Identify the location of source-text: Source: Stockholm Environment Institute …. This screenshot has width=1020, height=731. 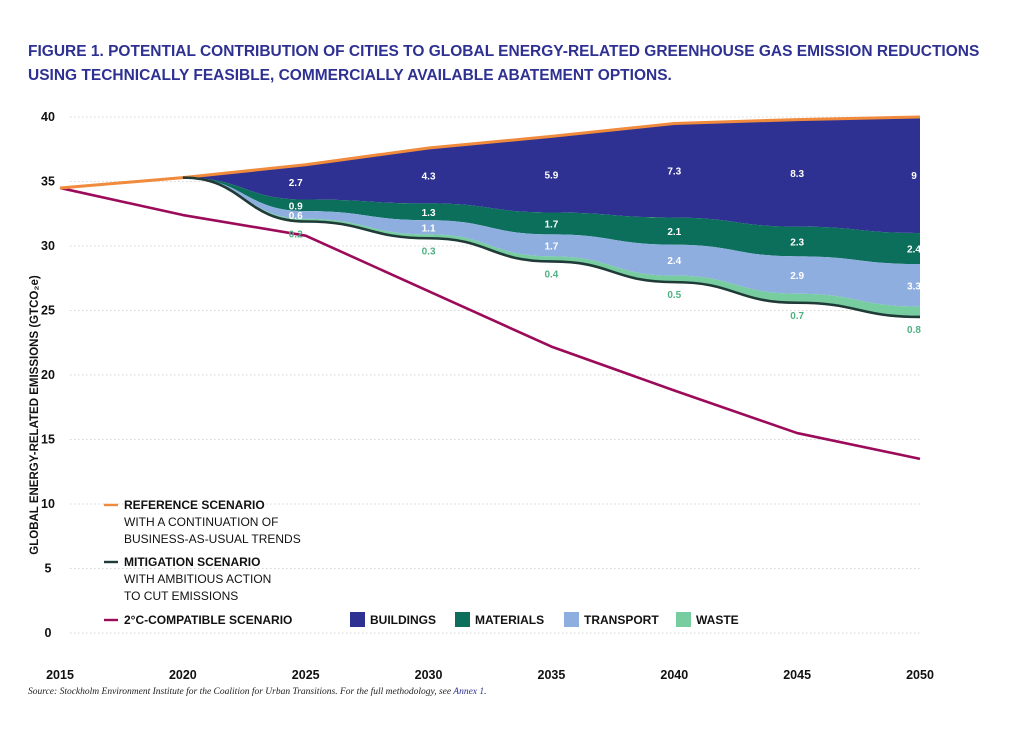
(241, 692).